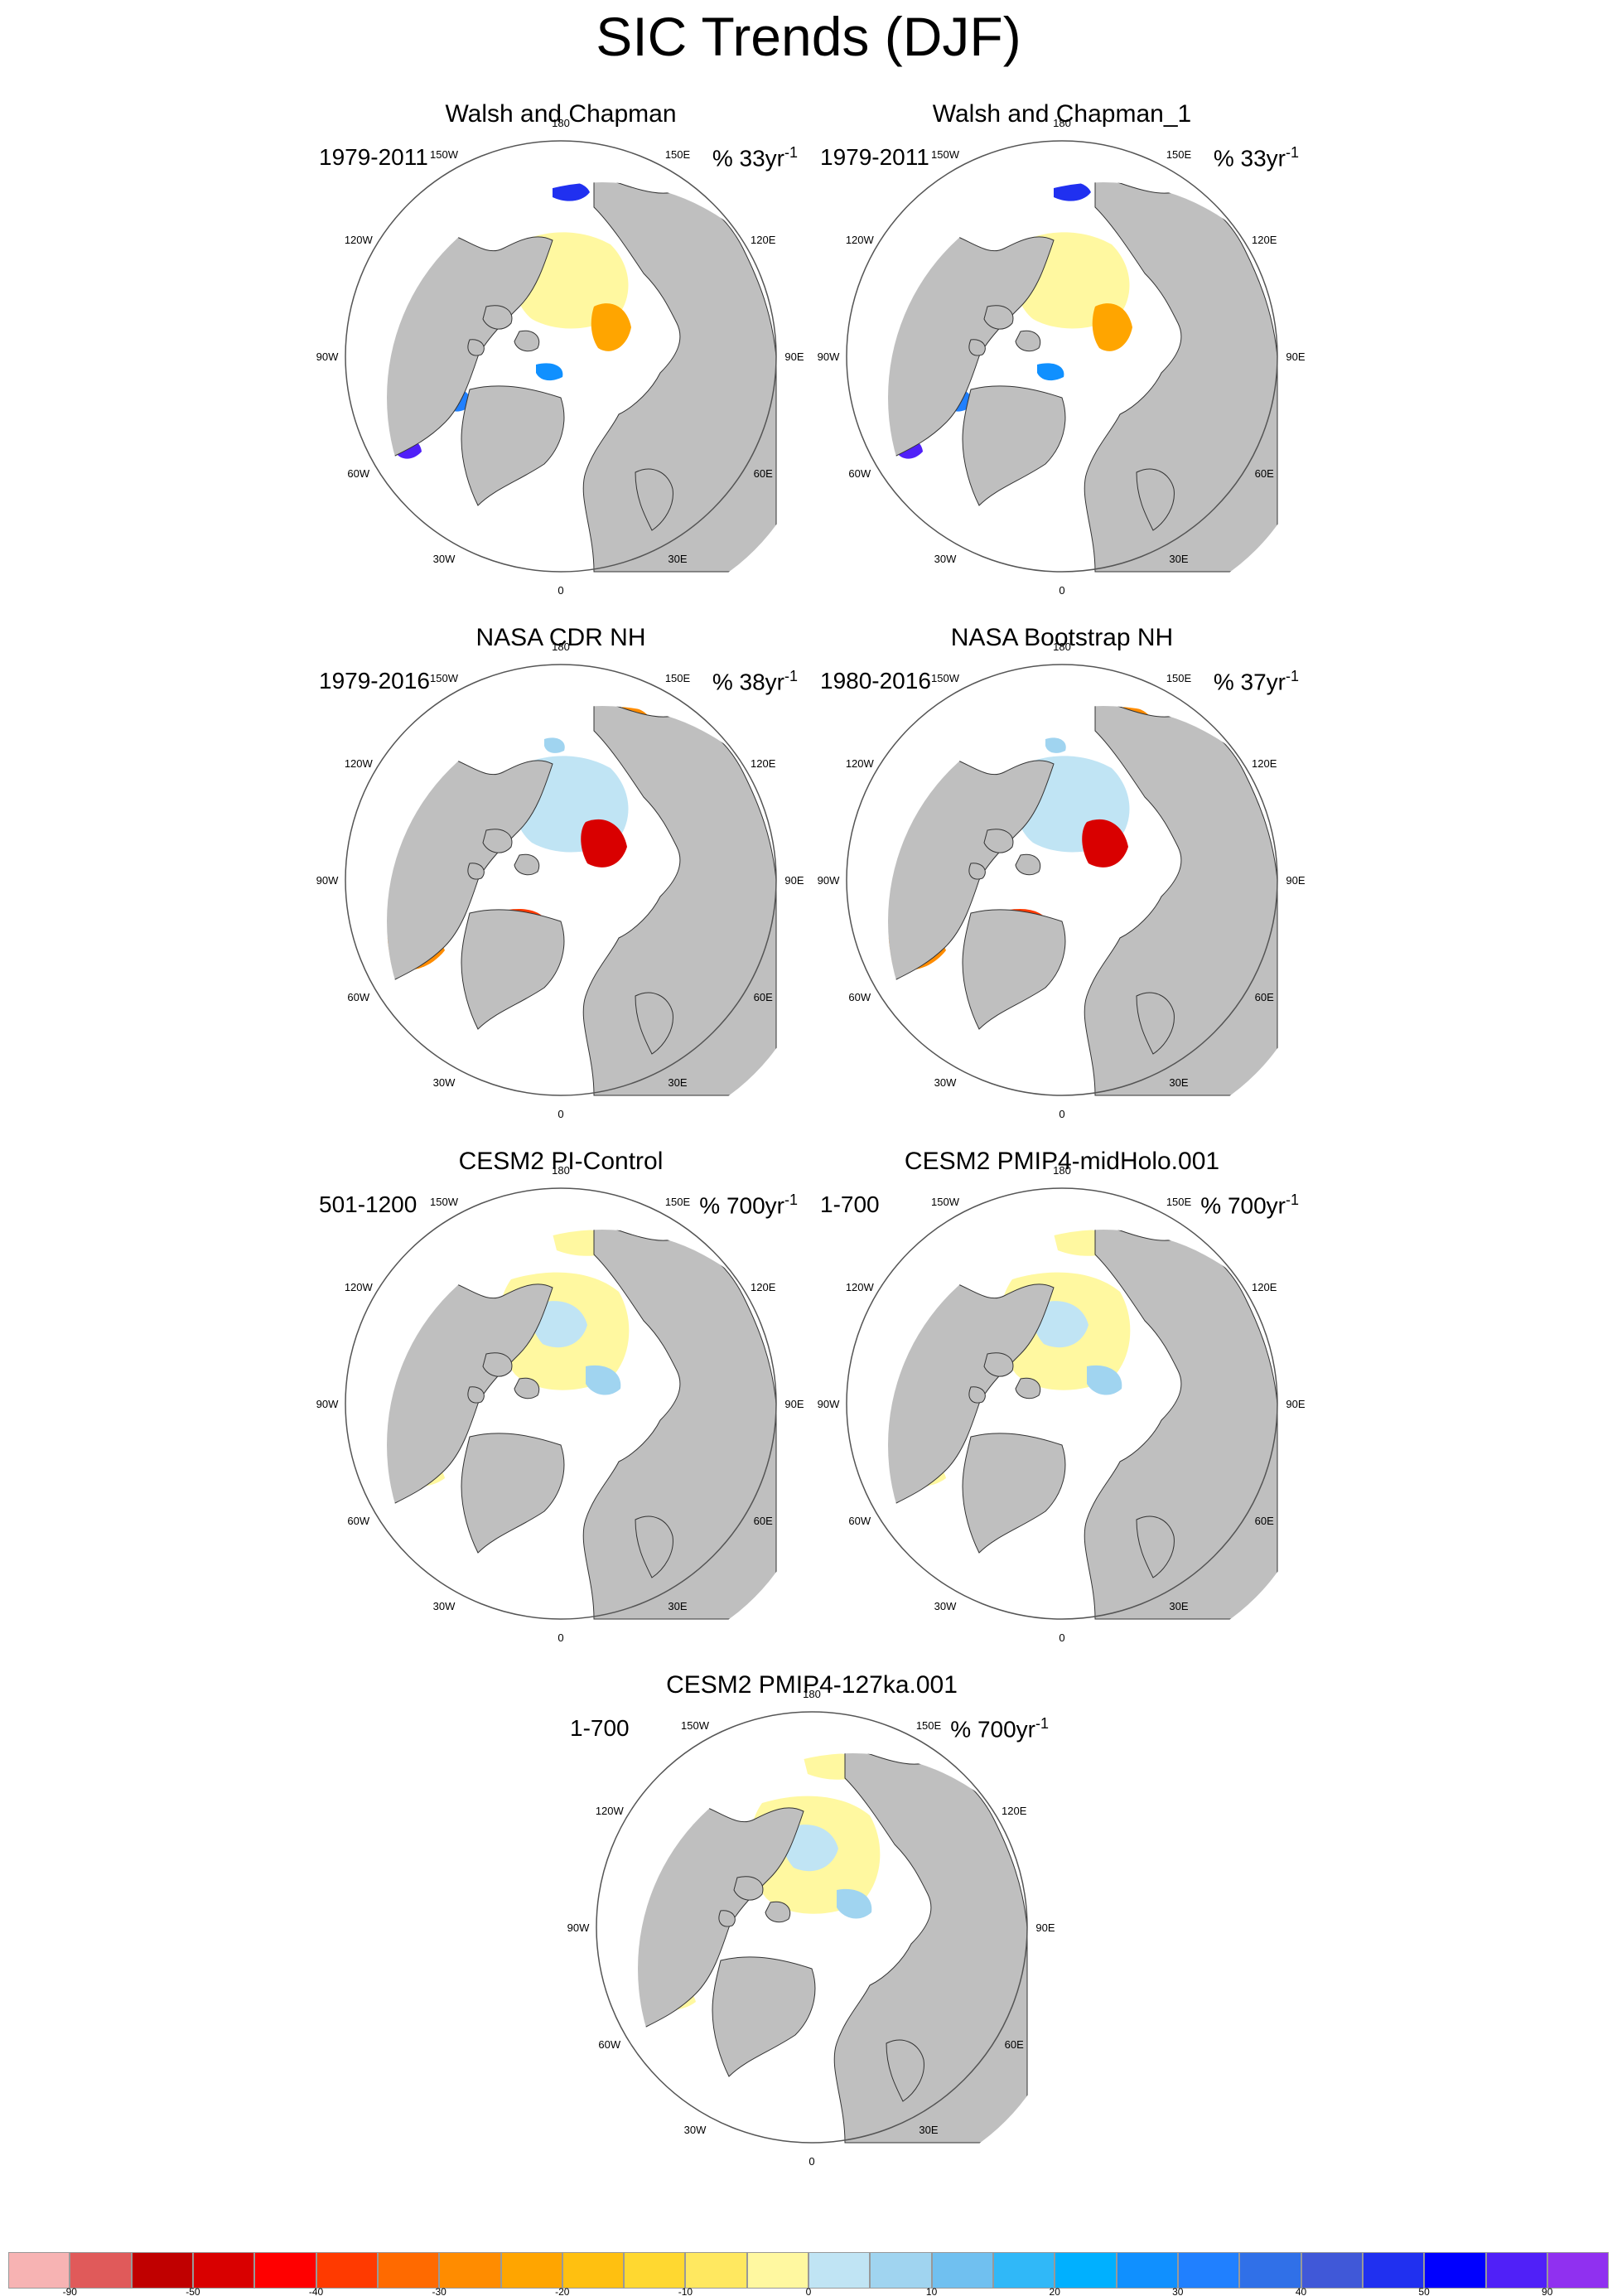 This screenshot has height=2296, width=1617. I want to click on panel-title: Walsh and Chapman, so click(561, 114).